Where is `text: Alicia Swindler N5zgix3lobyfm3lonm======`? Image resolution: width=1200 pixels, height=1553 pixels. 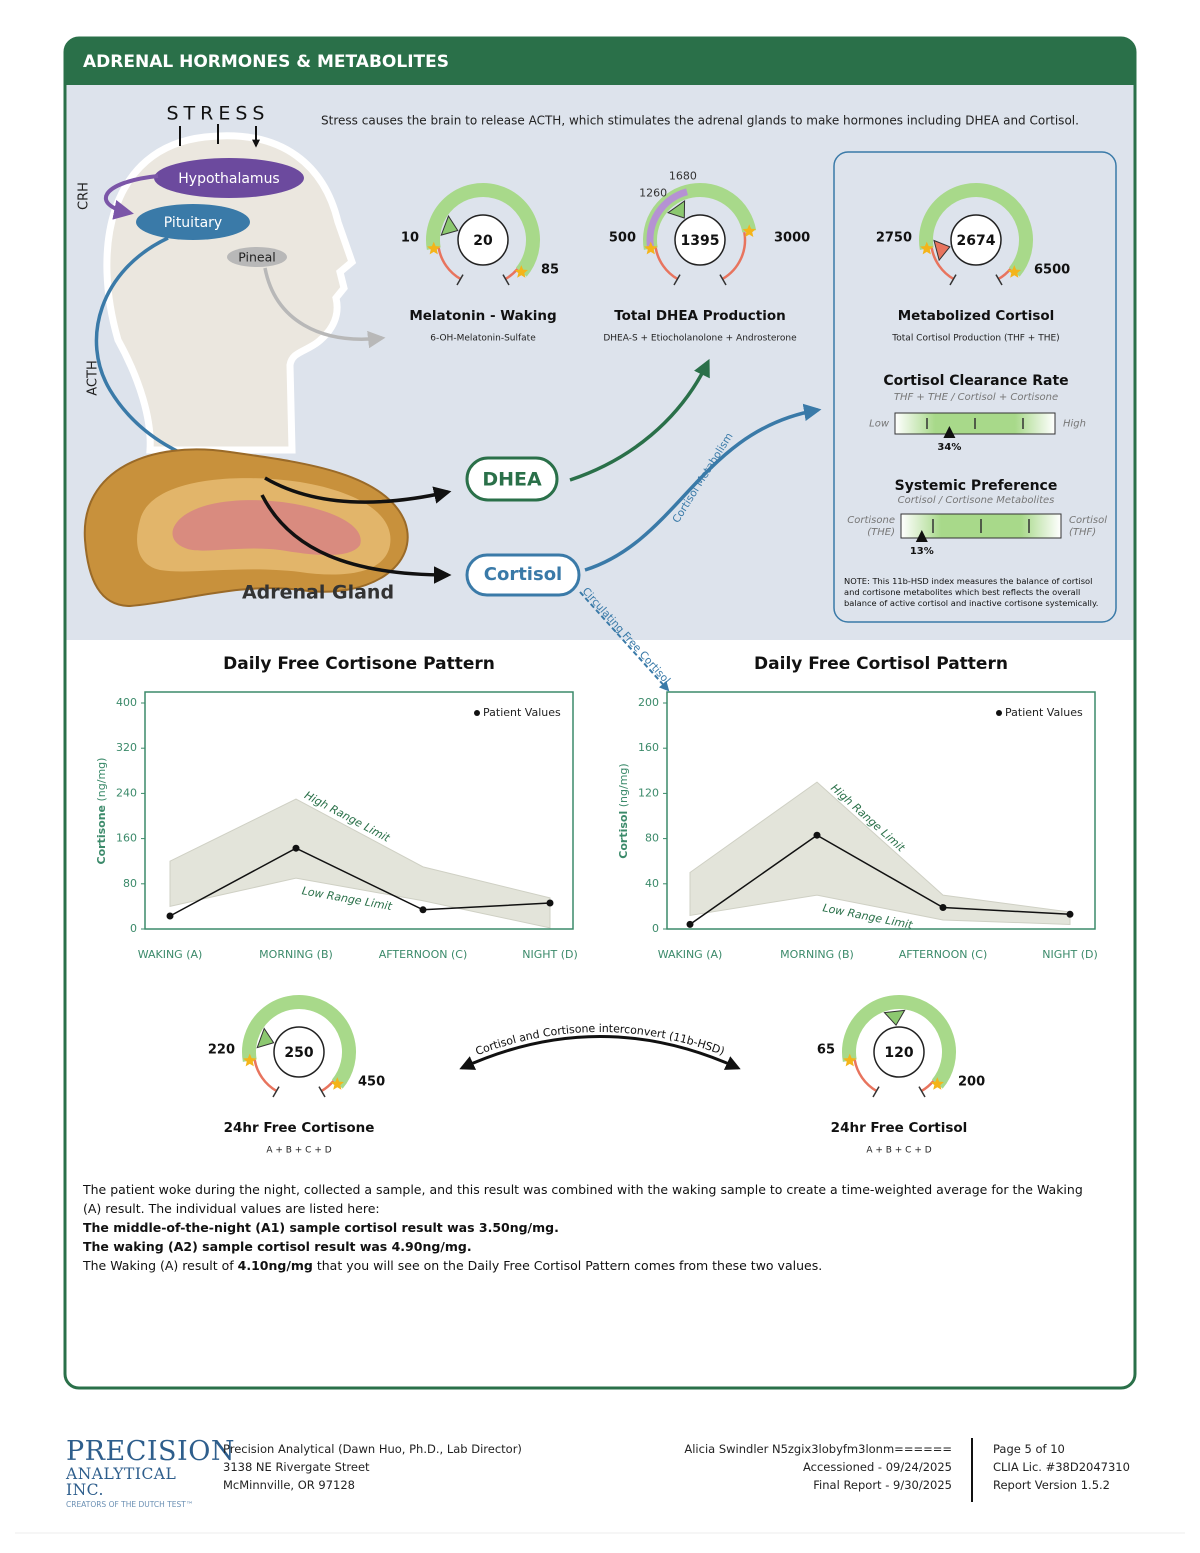 text: Alicia Swindler N5zgix3lobyfm3lonm====== is located at coordinates (818, 1449).